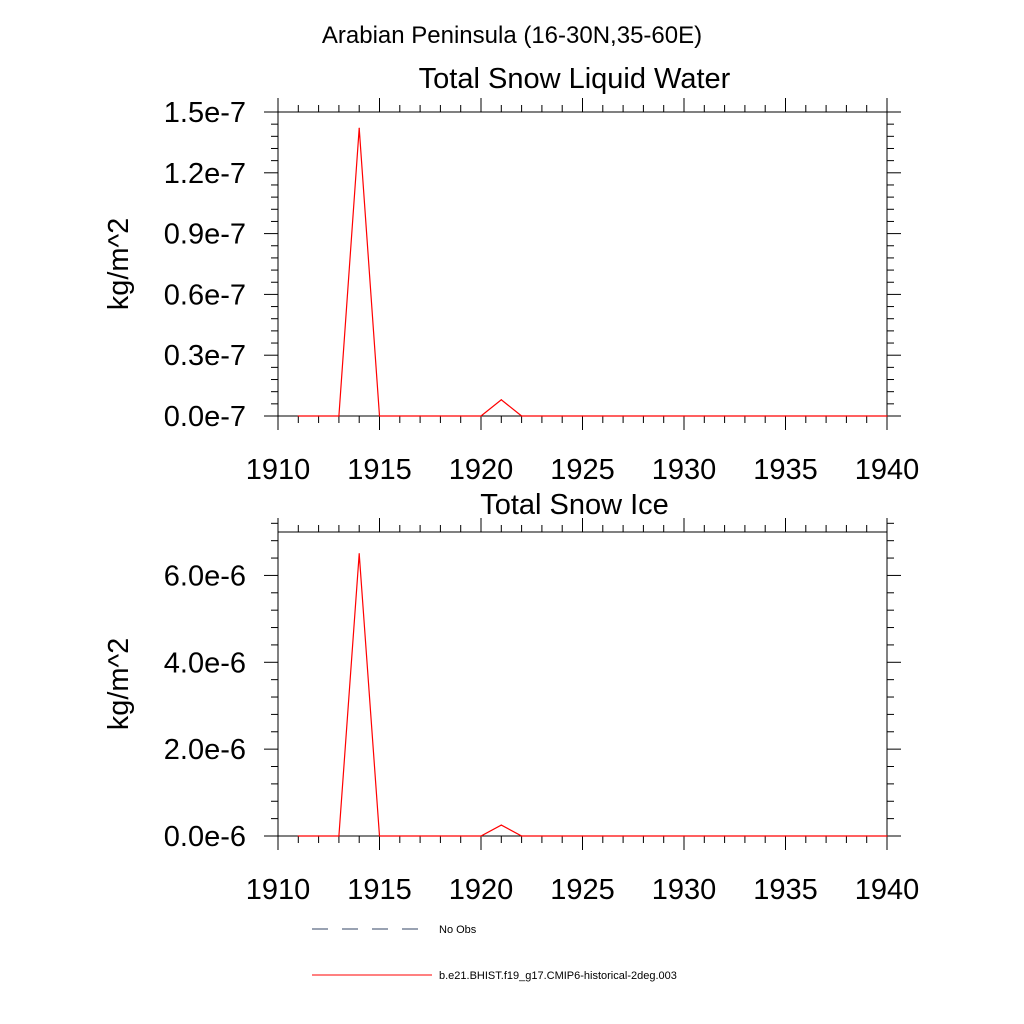  I want to click on y-tick-label: 1.5e-7, so click(205, 113).